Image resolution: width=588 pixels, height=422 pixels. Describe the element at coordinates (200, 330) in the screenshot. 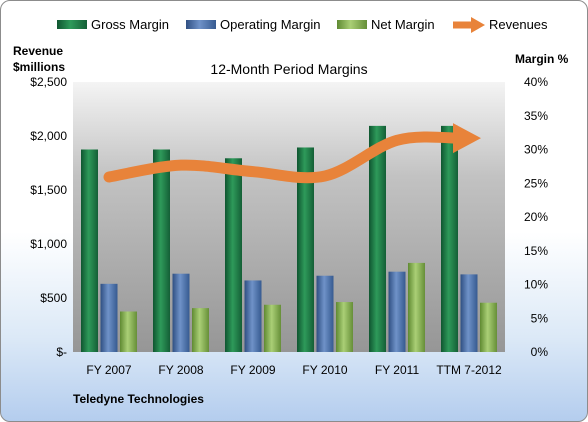

I see `bar-net-margin-fy-2008` at that location.